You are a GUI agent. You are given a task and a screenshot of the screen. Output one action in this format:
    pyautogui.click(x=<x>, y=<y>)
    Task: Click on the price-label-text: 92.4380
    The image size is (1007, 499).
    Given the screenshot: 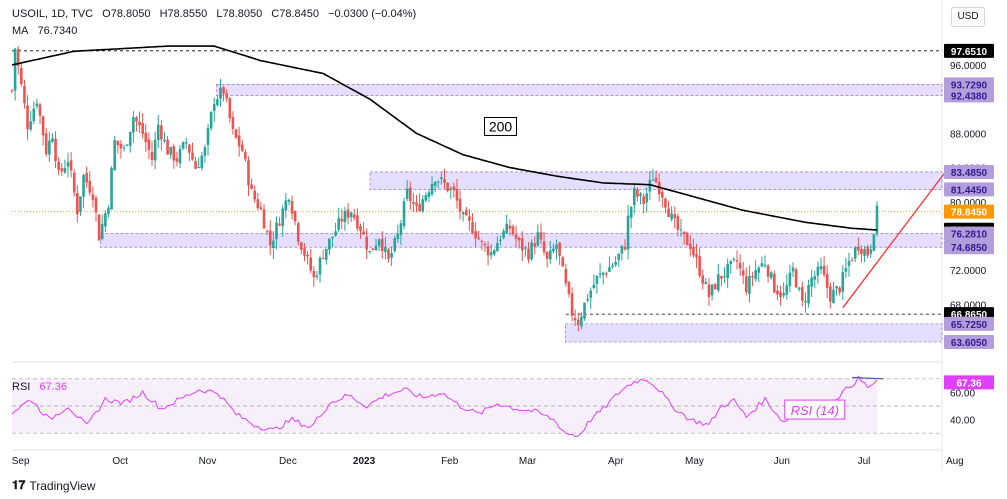 What is the action you would take?
    pyautogui.click(x=969, y=96)
    